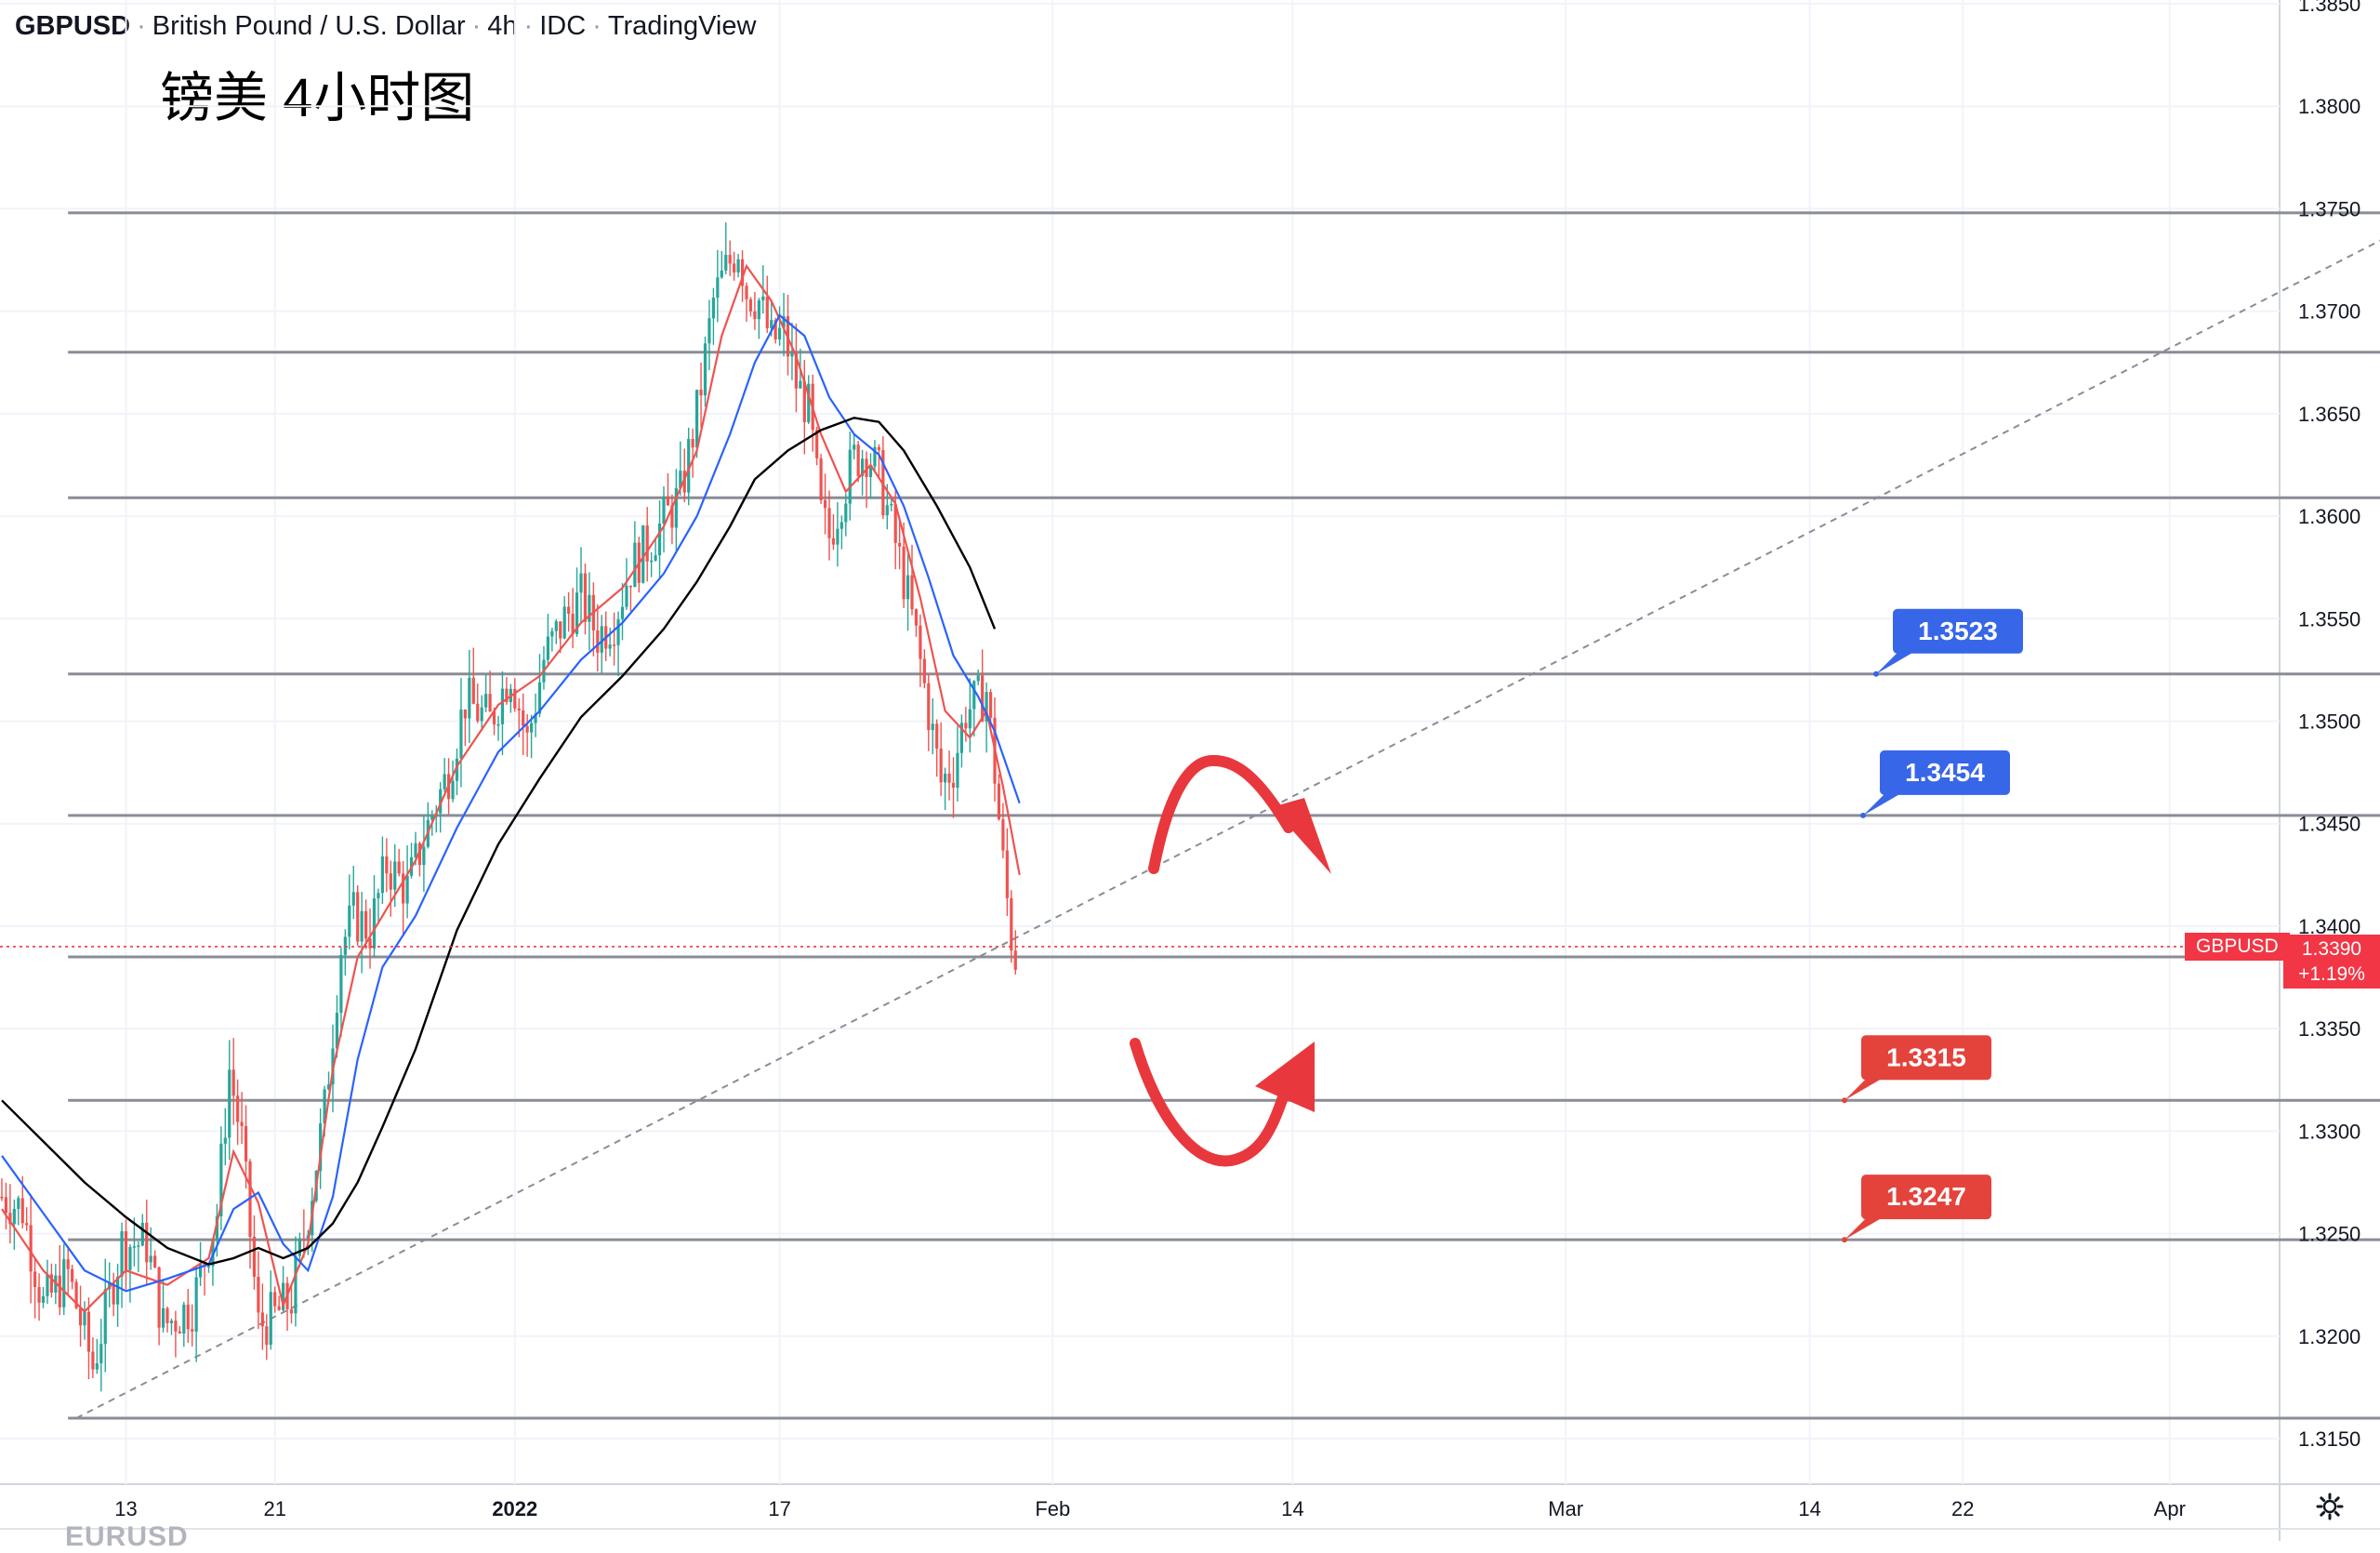  What do you see at coordinates (1221, 814) in the screenshot?
I see `resistance-arrow-curve` at bounding box center [1221, 814].